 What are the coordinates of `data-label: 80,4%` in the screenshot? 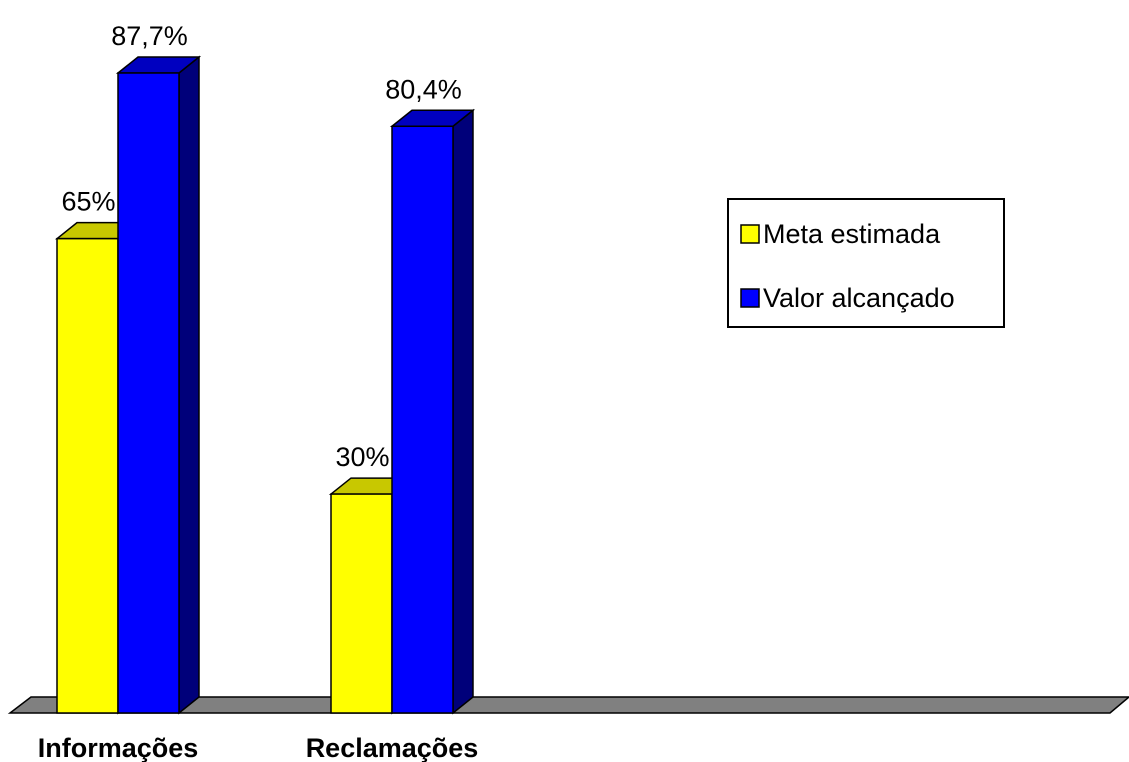 It's located at (423, 89).